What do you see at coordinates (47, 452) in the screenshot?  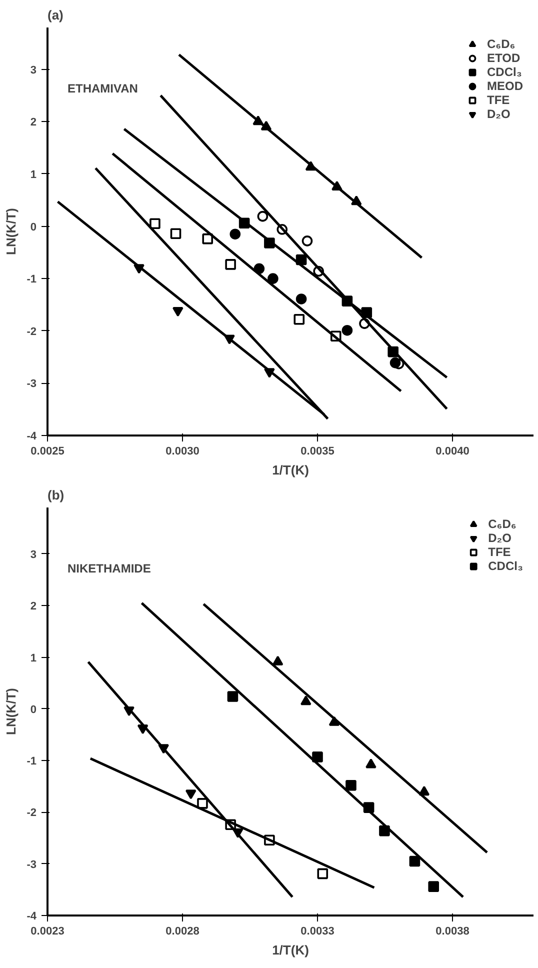 I see `x-tick-label: 0.0025` at bounding box center [47, 452].